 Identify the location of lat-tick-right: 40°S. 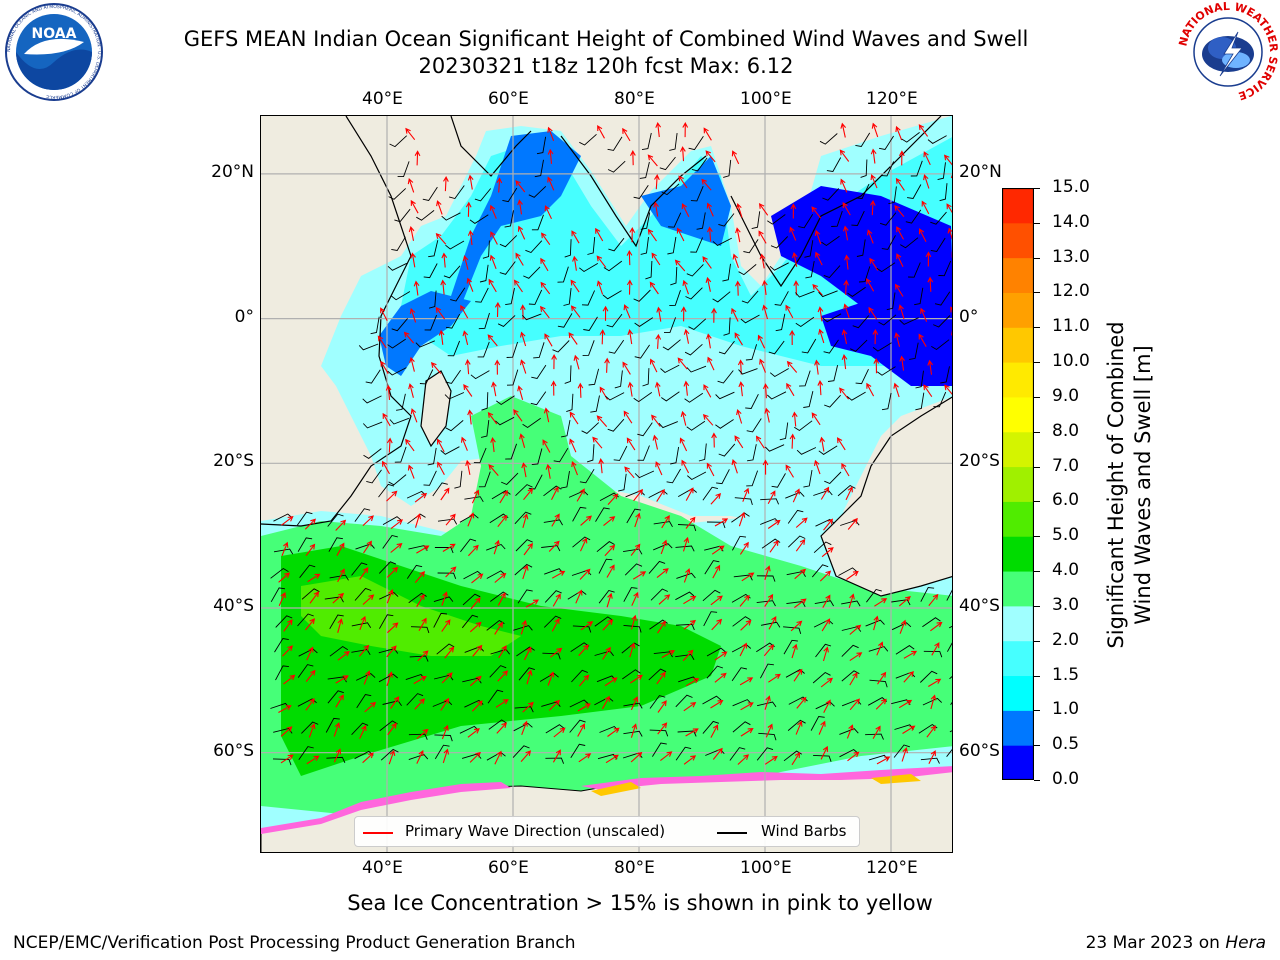
(979, 606).